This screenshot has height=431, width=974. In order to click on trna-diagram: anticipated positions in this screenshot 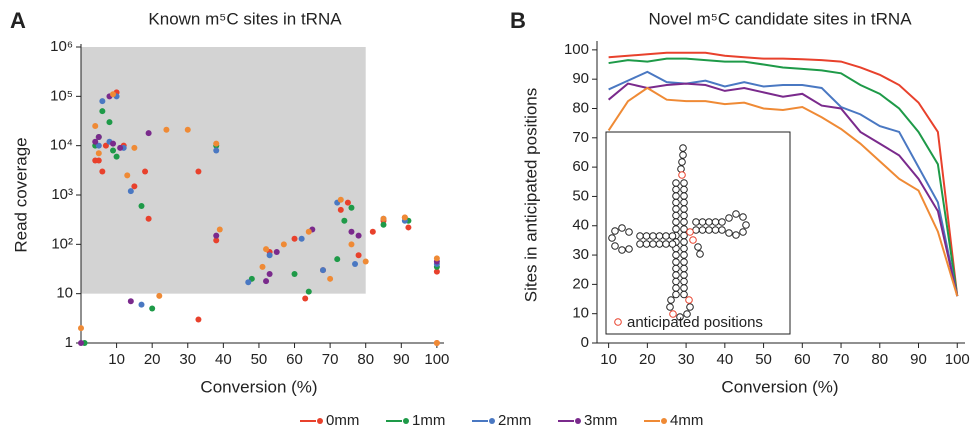, I will do `click(685, 237)`.